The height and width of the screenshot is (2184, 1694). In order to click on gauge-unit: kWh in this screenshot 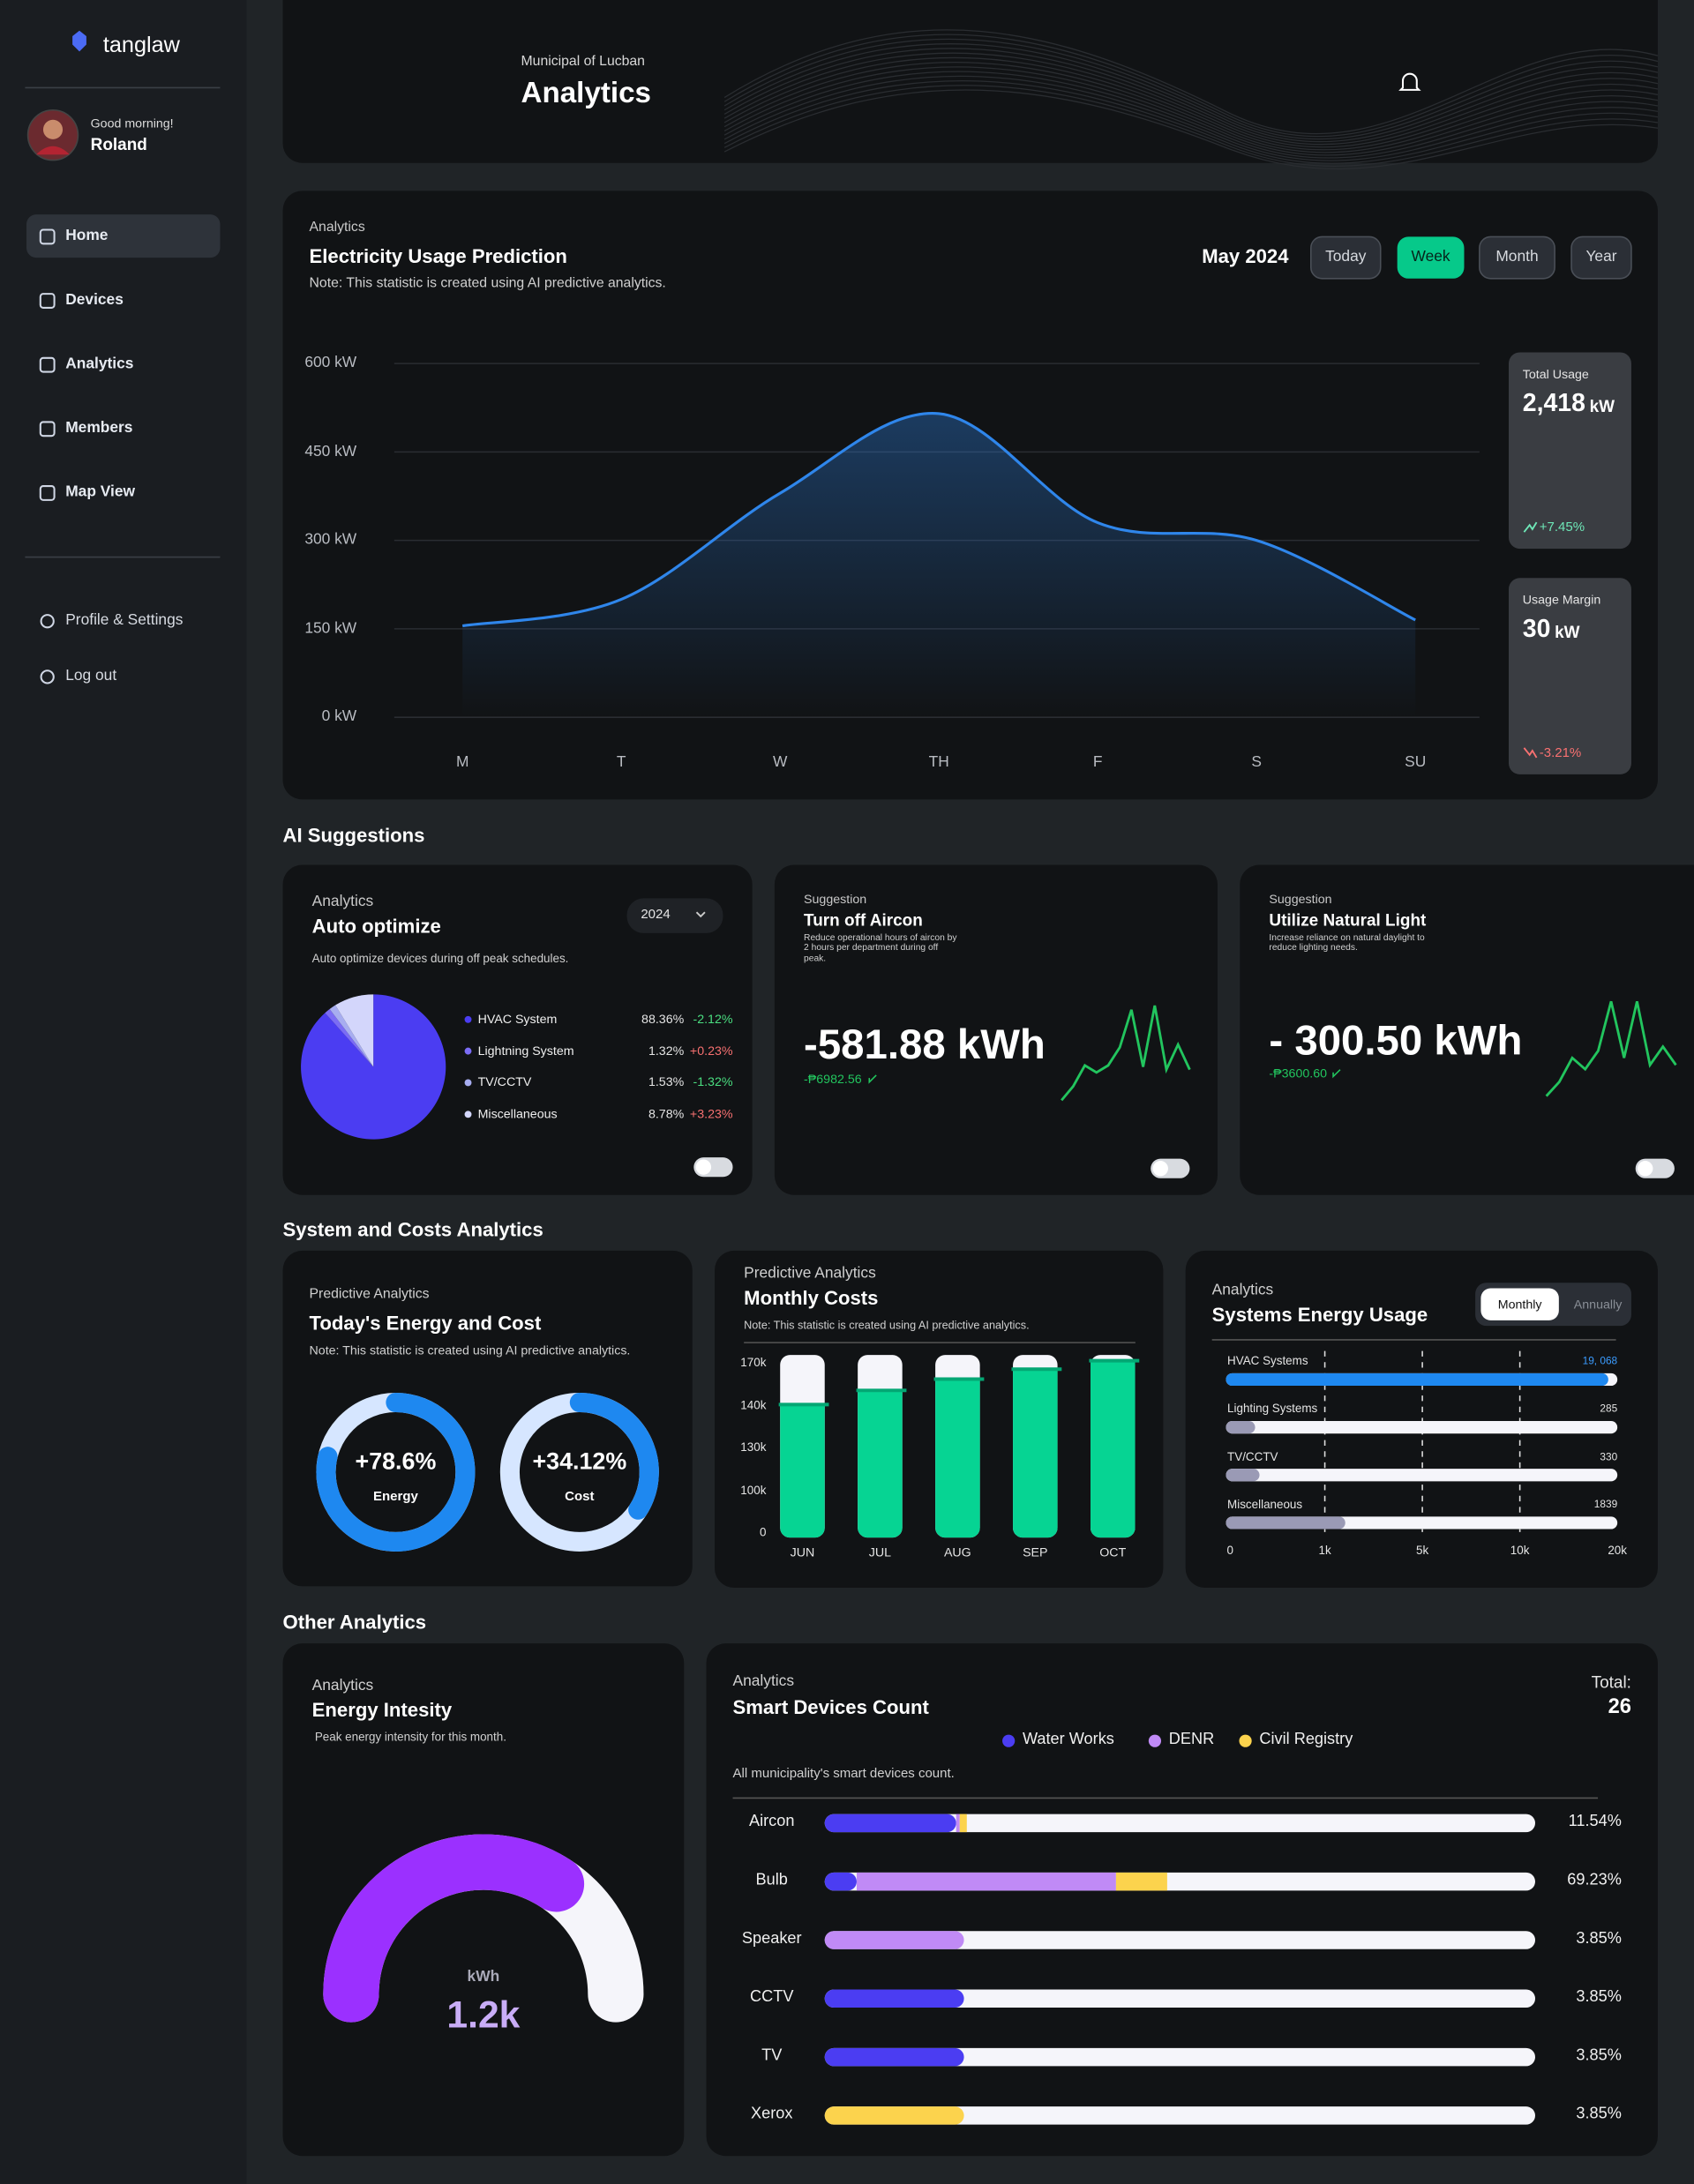, I will do `click(484, 1977)`.